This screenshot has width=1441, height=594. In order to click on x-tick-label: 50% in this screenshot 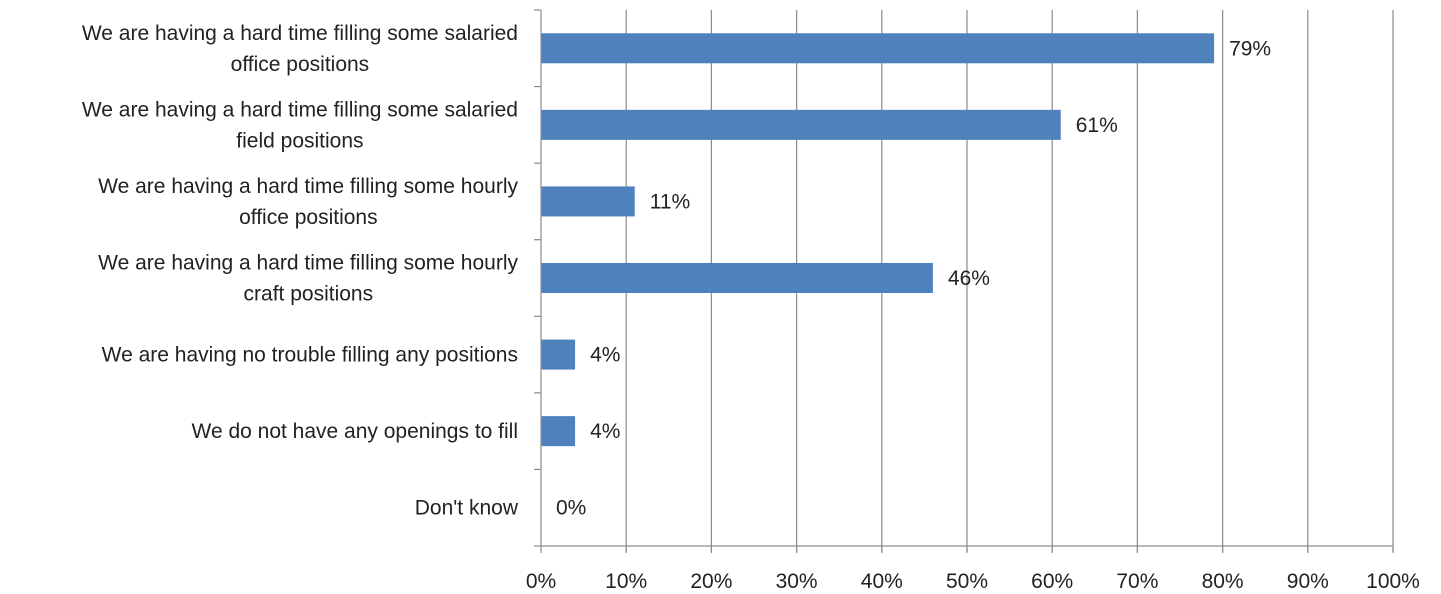, I will do `click(967, 581)`.